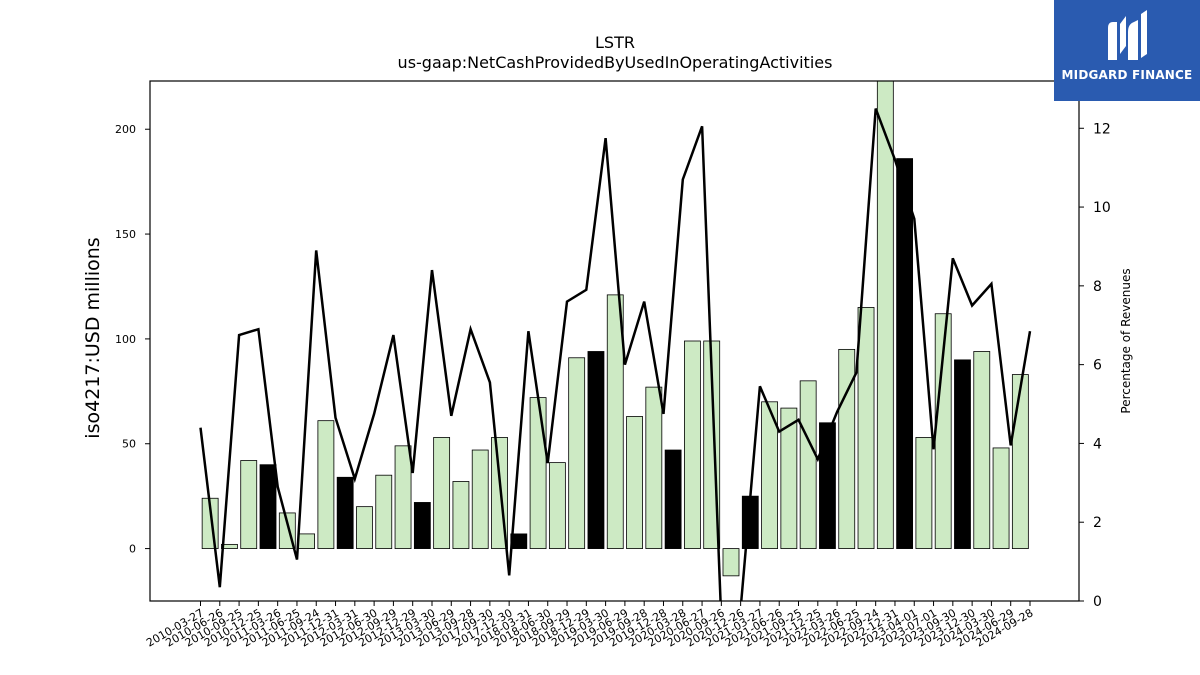  What do you see at coordinates (1097, 523) in the screenshot?
I see `y2-tick-label: 2` at bounding box center [1097, 523].